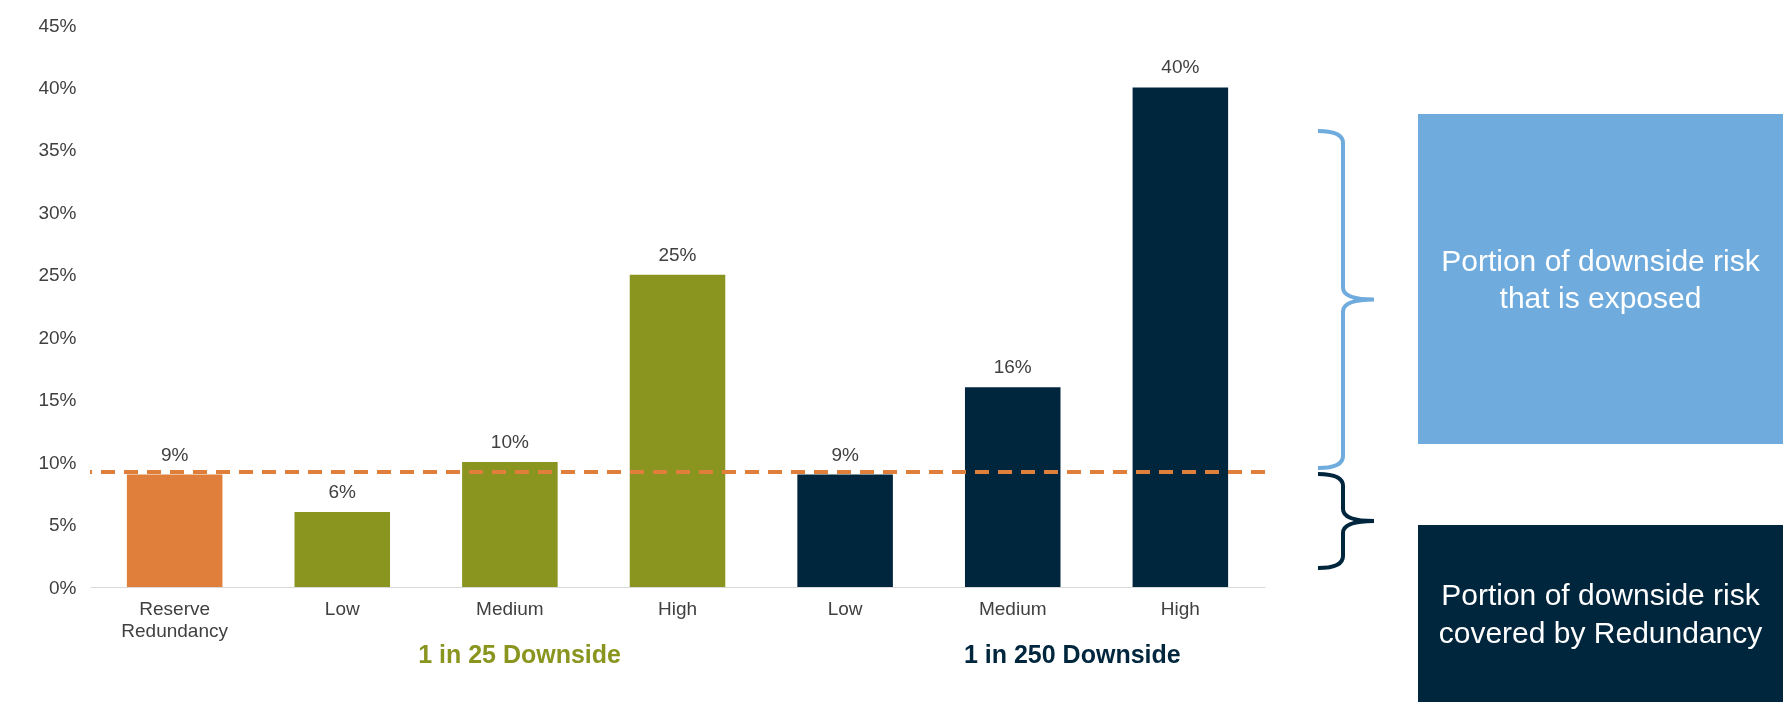 This screenshot has width=1783, height=702. Describe the element at coordinates (57, 400) in the screenshot. I see `y-tick-label: 15%` at that location.